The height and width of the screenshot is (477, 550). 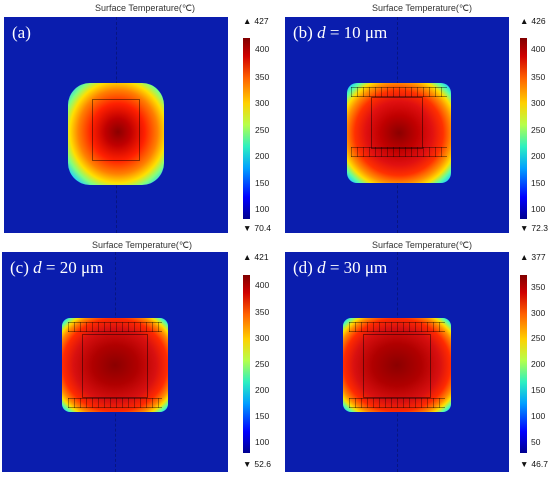 What do you see at coordinates (523, 364) in the screenshot?
I see `panel-d-colorbar` at bounding box center [523, 364].